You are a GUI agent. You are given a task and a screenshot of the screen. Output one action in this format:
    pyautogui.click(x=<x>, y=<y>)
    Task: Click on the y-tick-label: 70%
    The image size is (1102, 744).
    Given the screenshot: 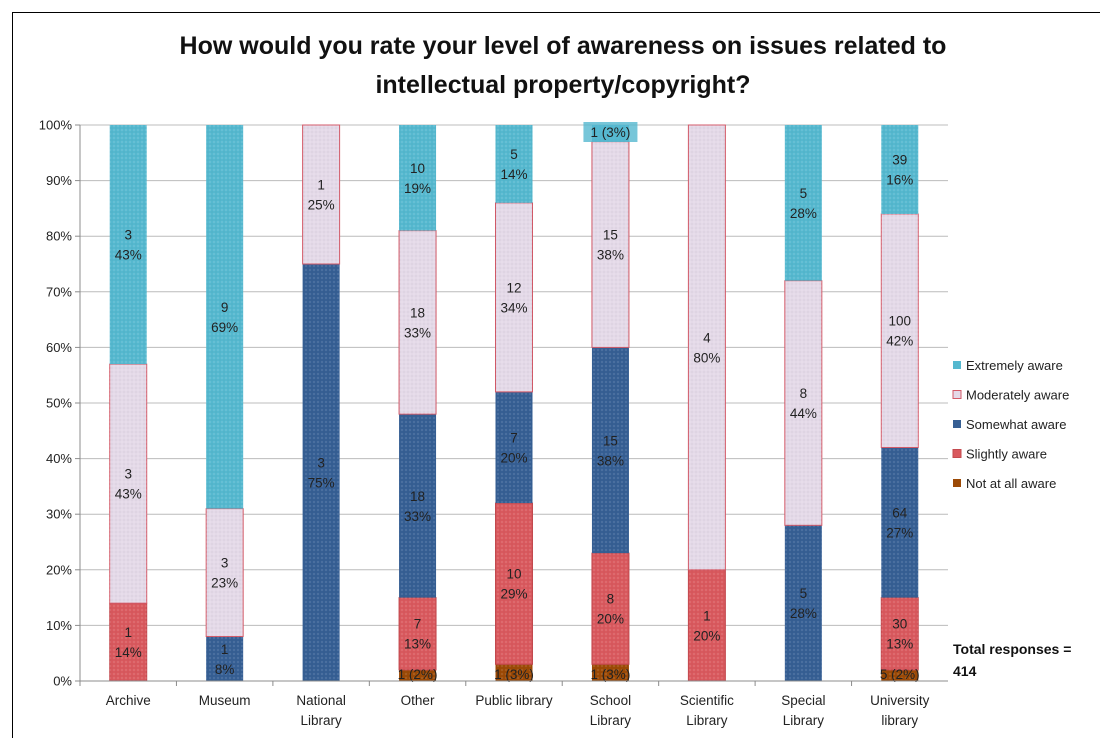 What is the action you would take?
    pyautogui.click(x=59, y=291)
    